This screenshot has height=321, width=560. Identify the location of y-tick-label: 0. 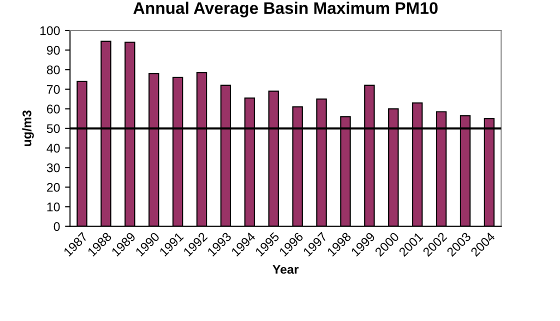
(57, 226).